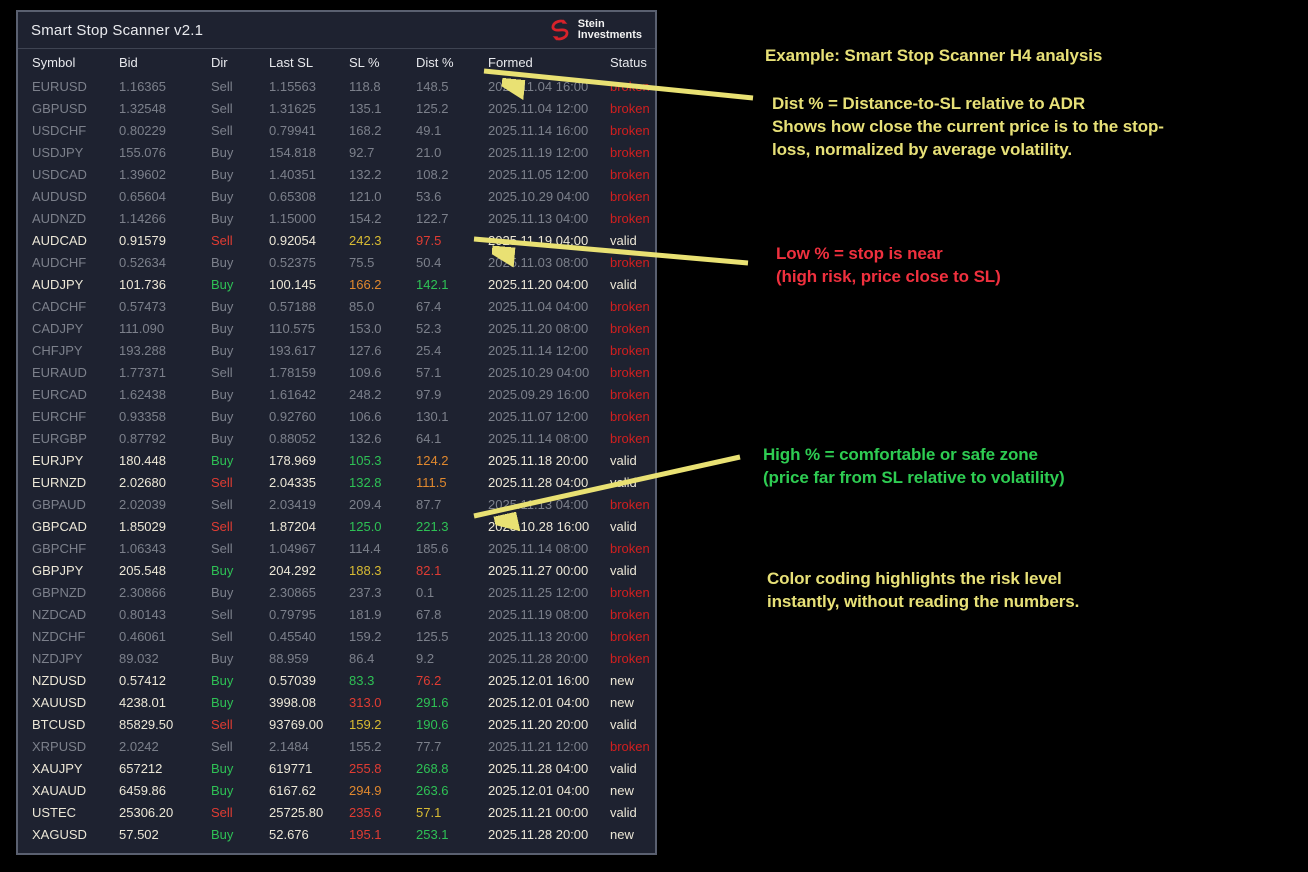  I want to click on cell-symbol: EURCHF, so click(59, 416).